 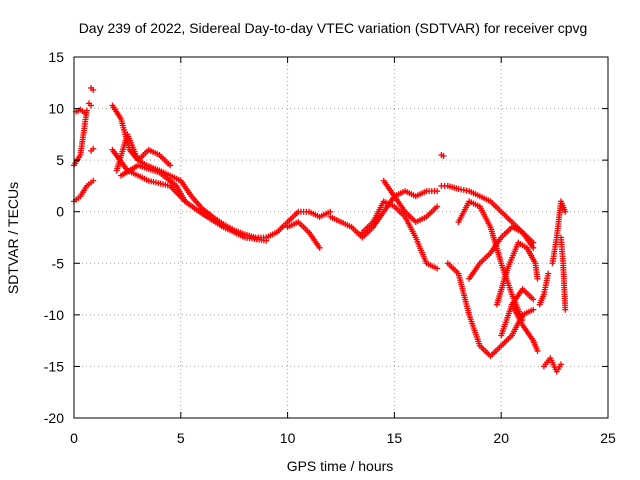 What do you see at coordinates (54, 418) in the screenshot?
I see `y-tick-label: -20` at bounding box center [54, 418].